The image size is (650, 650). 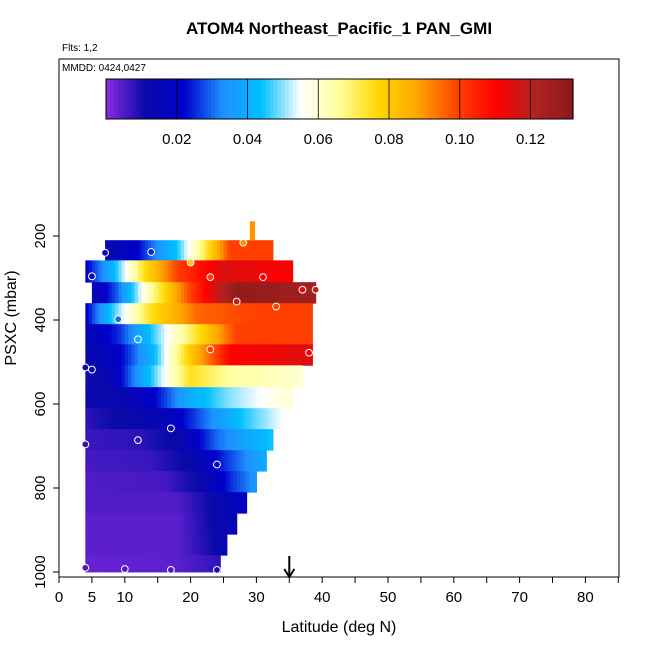 I want to click on y-axis: 200 400 600 800 1000, so click(x=45, y=406).